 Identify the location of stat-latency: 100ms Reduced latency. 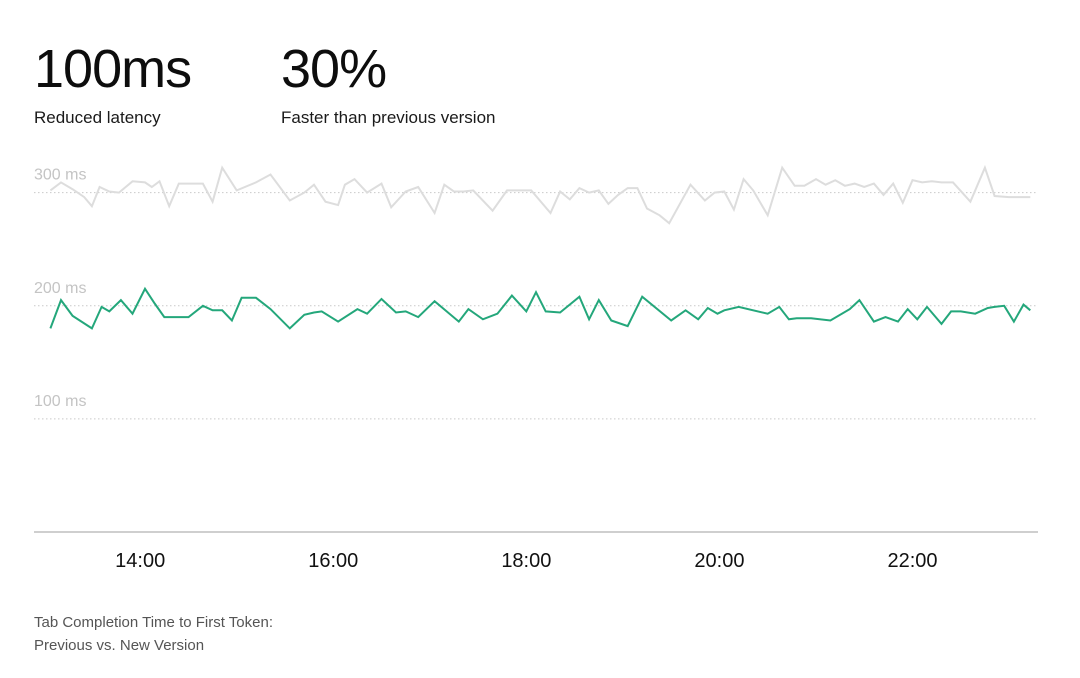
(113, 83).